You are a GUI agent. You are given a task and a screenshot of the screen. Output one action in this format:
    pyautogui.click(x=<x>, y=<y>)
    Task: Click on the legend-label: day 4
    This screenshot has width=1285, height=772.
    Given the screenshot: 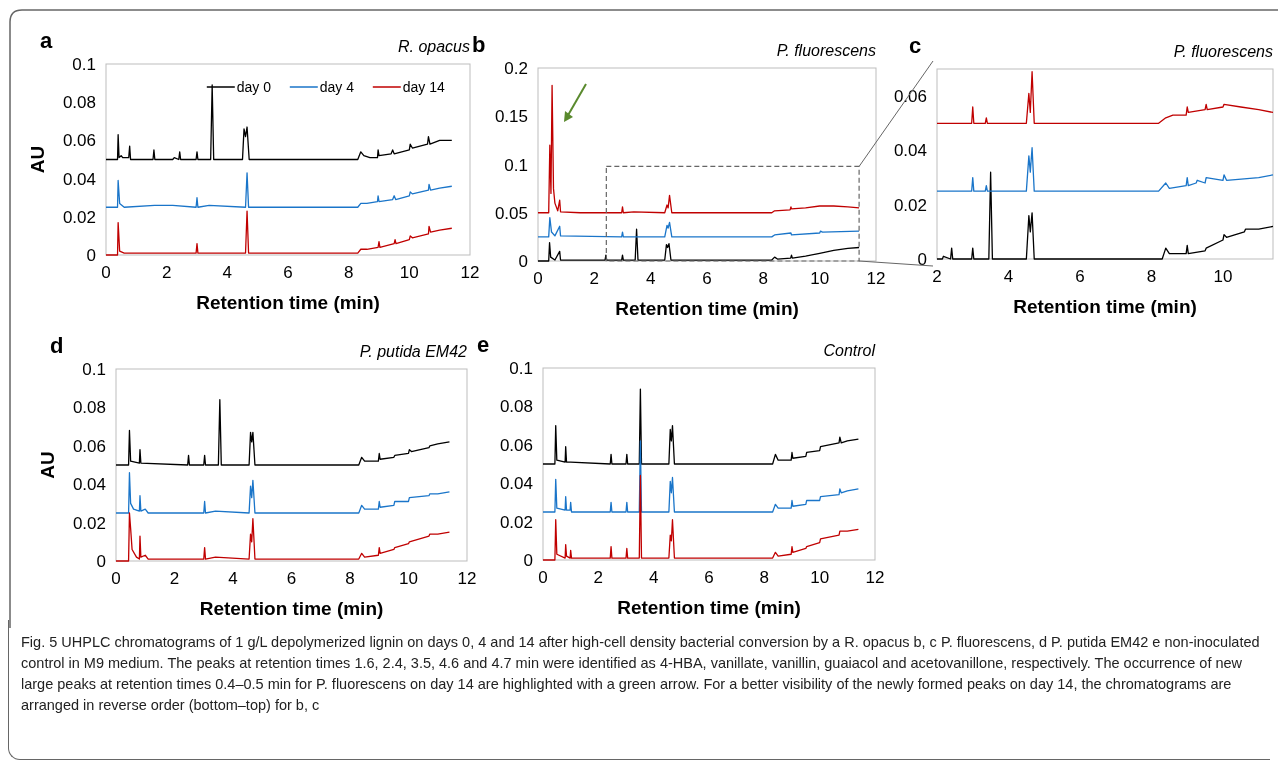 What is the action you would take?
    pyautogui.click(x=337, y=87)
    